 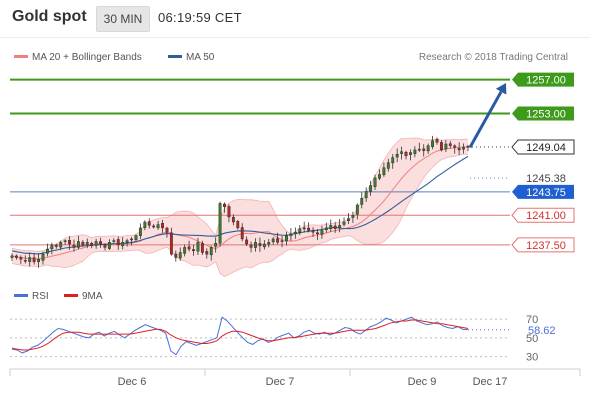 What do you see at coordinates (71, 295) in the screenshot?
I see `ma9-legend-swatch` at bounding box center [71, 295].